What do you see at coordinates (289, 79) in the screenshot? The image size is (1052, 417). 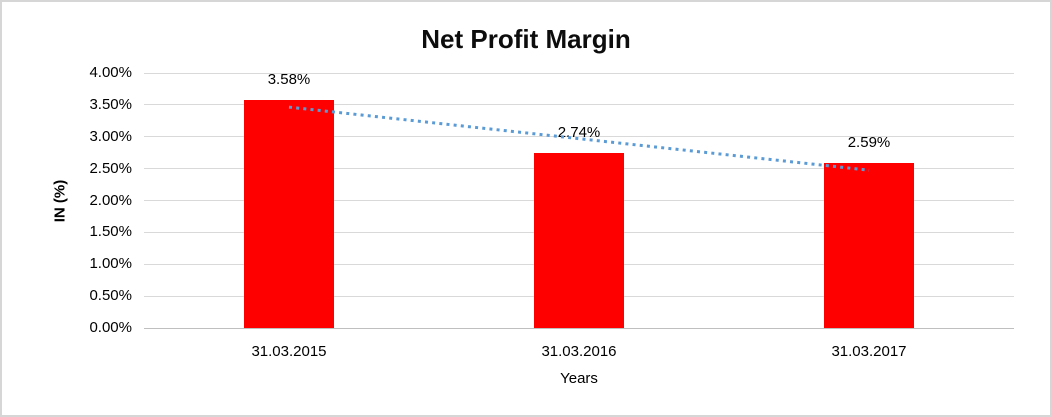 I see `bar-value-label: 3.58%` at bounding box center [289, 79].